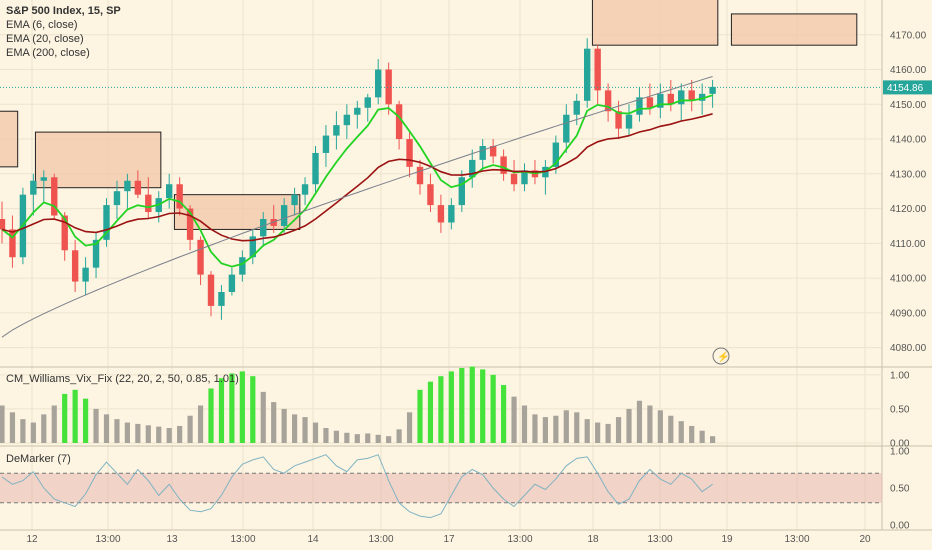 The image size is (932, 550). Describe the element at coordinates (908, 244) in the screenshot. I see `price-tick-label: 4110.00` at that location.